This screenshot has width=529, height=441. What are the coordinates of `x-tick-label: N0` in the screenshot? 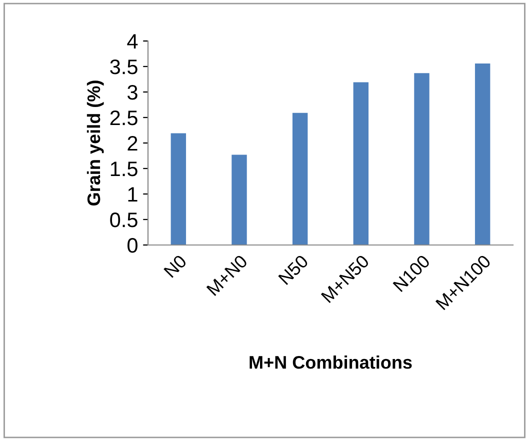 It's located at (175, 266).